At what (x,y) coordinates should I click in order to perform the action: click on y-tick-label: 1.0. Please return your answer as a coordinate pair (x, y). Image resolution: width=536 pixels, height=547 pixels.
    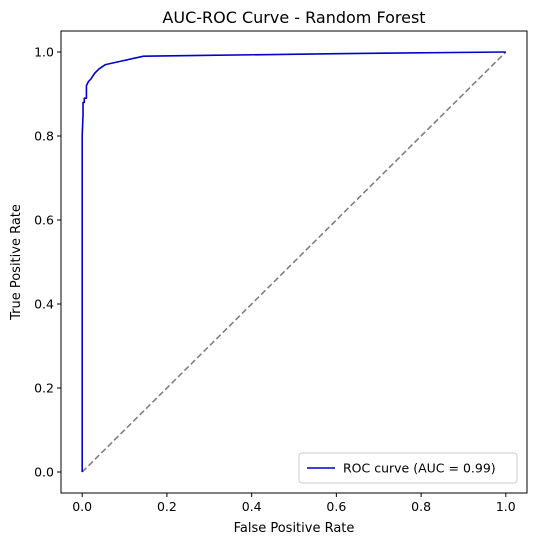
    Looking at the image, I should click on (44, 52).